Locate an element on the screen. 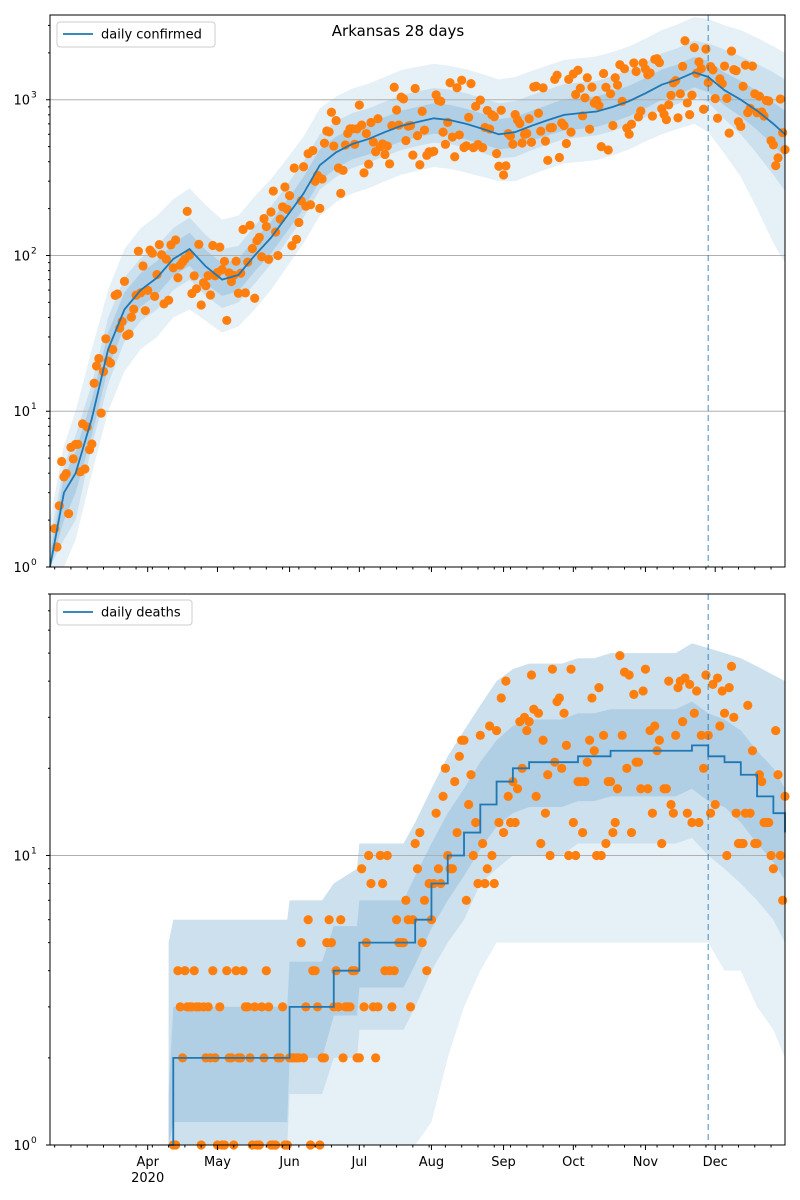 The image size is (800, 1200). confirmed-ytick-exp-2: 2 is located at coordinates (34, 251).